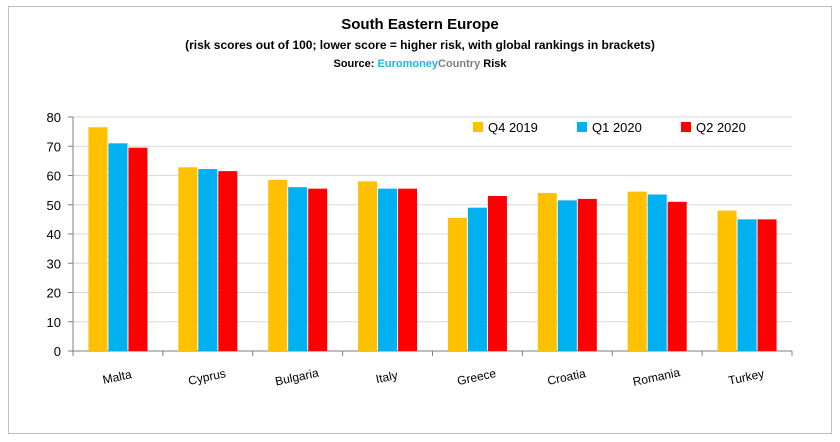 This screenshot has height=442, width=840. I want to click on bar-q4-2019-bulgaria, so click(278, 265).